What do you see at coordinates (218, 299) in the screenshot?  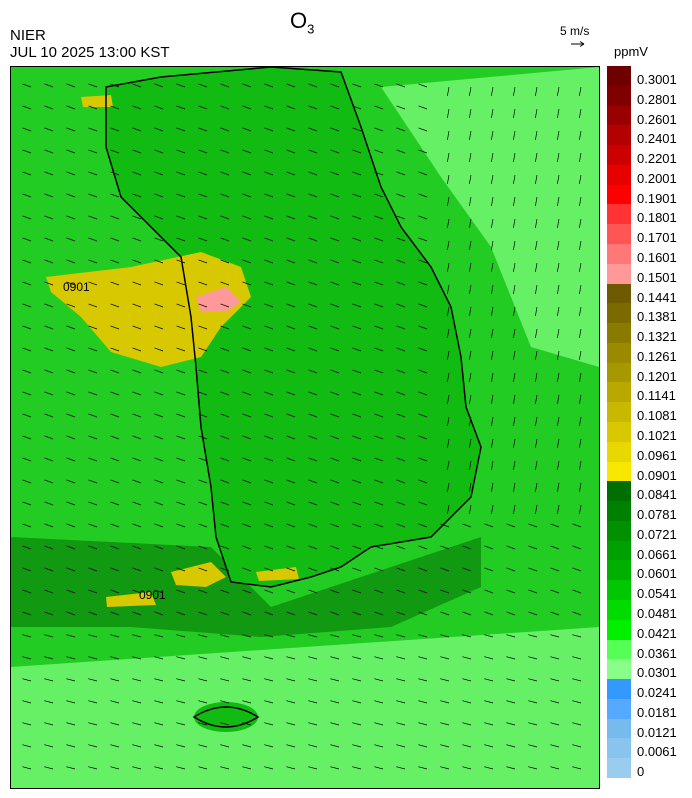 I see `red-hotspot` at bounding box center [218, 299].